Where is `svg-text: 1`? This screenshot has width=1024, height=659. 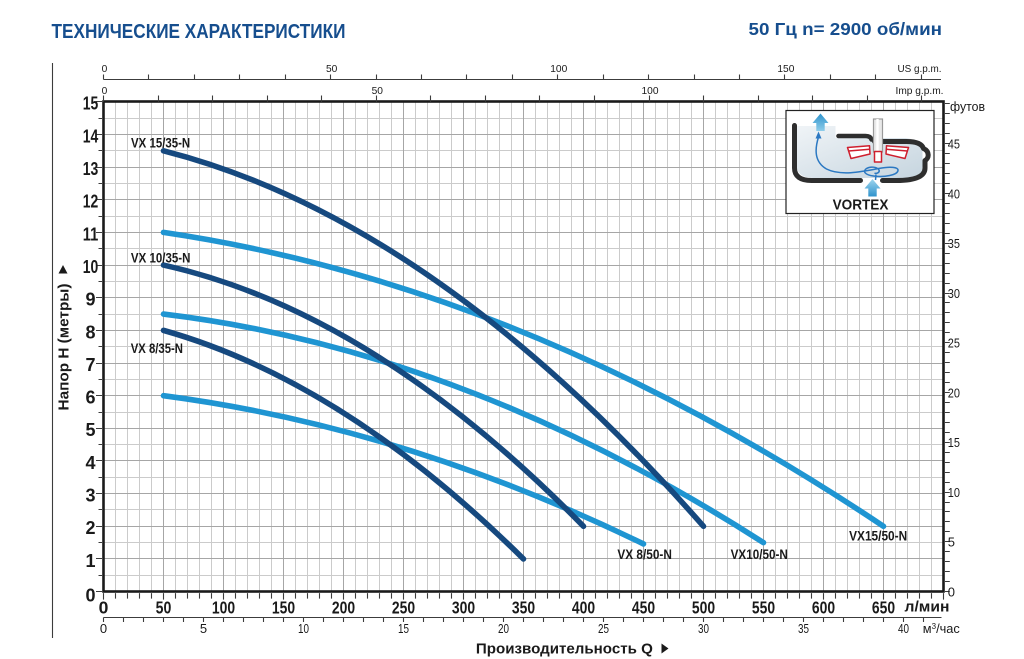
svg-text: 1 is located at coordinates (90, 561).